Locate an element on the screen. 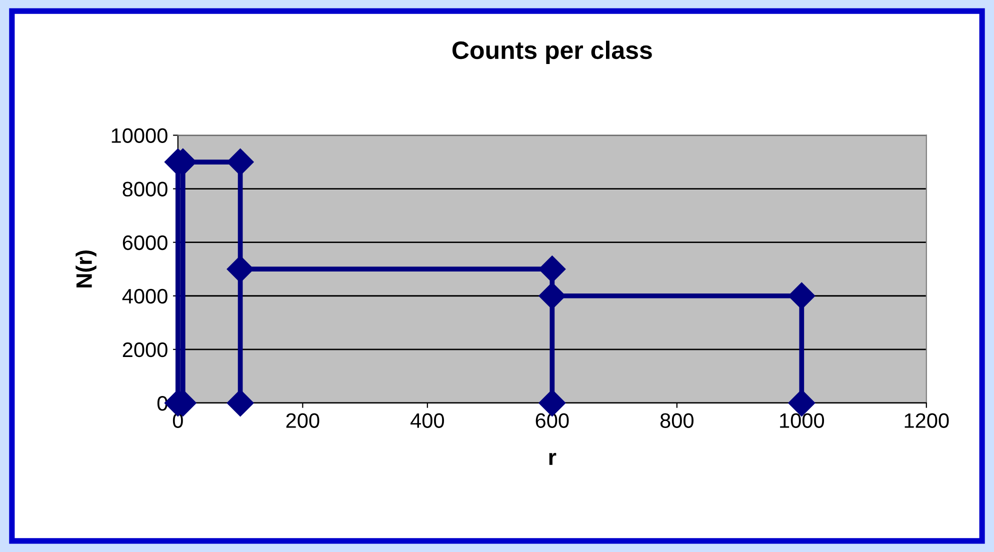 The width and height of the screenshot is (994, 552). y-tick-label: 10000 is located at coordinates (140, 135).